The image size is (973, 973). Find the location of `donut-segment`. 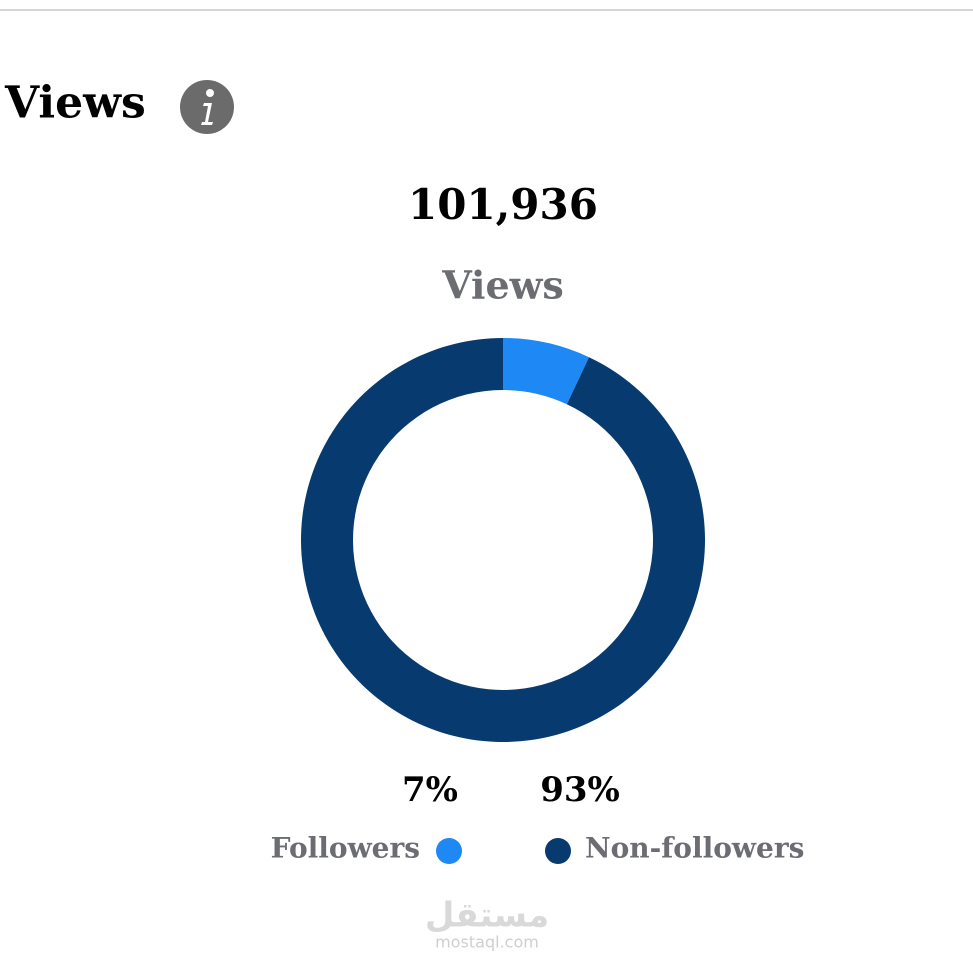

donut-segment is located at coordinates (546, 371).